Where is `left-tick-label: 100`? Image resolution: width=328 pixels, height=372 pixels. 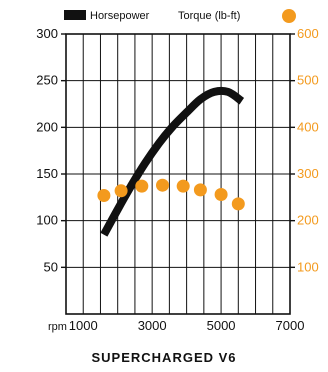 left-tick-label: 100 is located at coordinates (47, 220).